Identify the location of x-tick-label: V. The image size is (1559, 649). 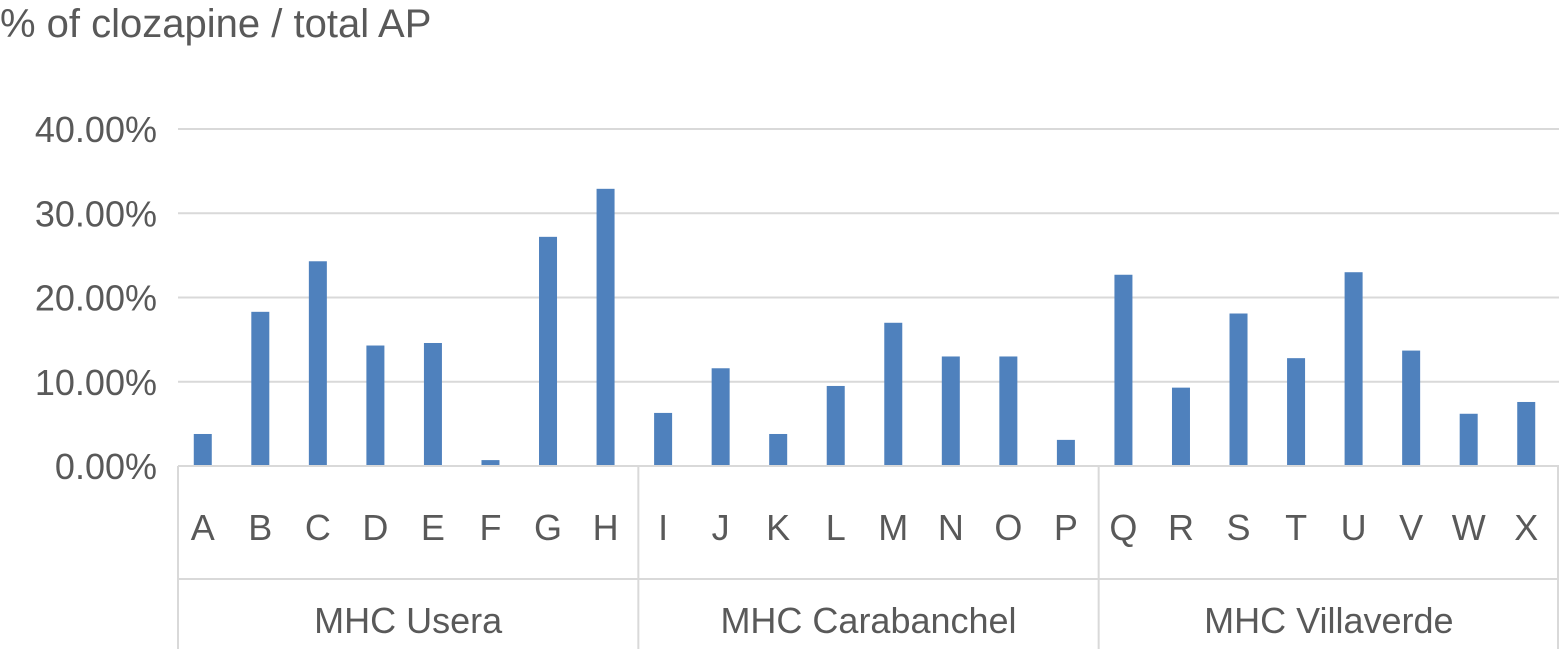
(1411, 527).